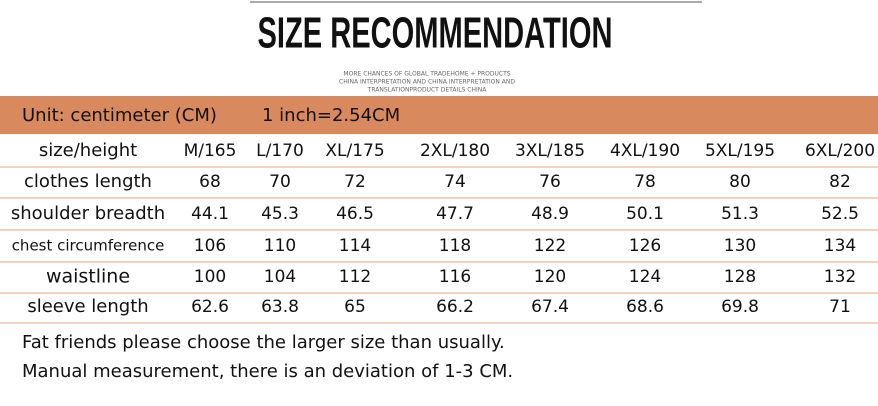 This screenshot has height=406, width=878. I want to click on cell: 67.4, so click(550, 307).